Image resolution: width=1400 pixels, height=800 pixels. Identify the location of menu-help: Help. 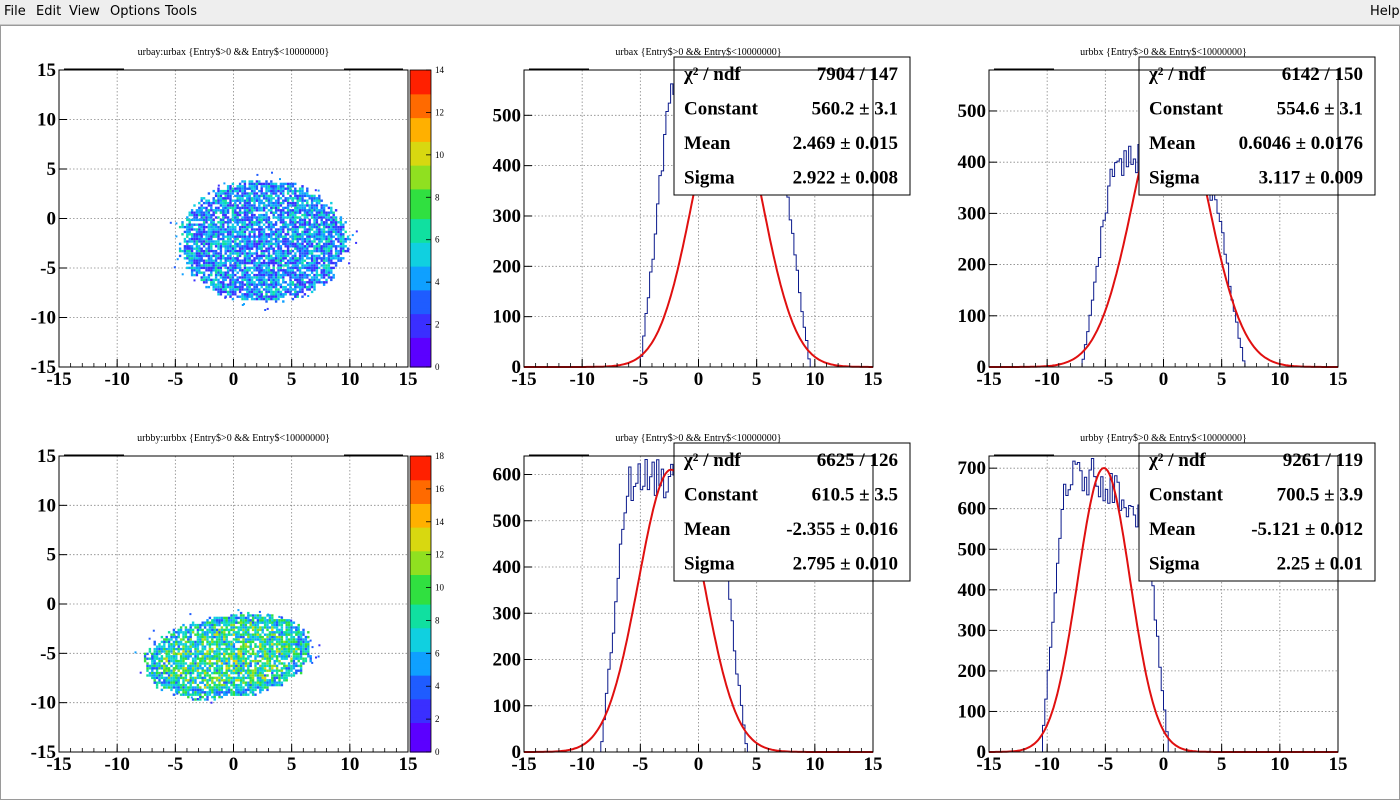
(1385, 11).